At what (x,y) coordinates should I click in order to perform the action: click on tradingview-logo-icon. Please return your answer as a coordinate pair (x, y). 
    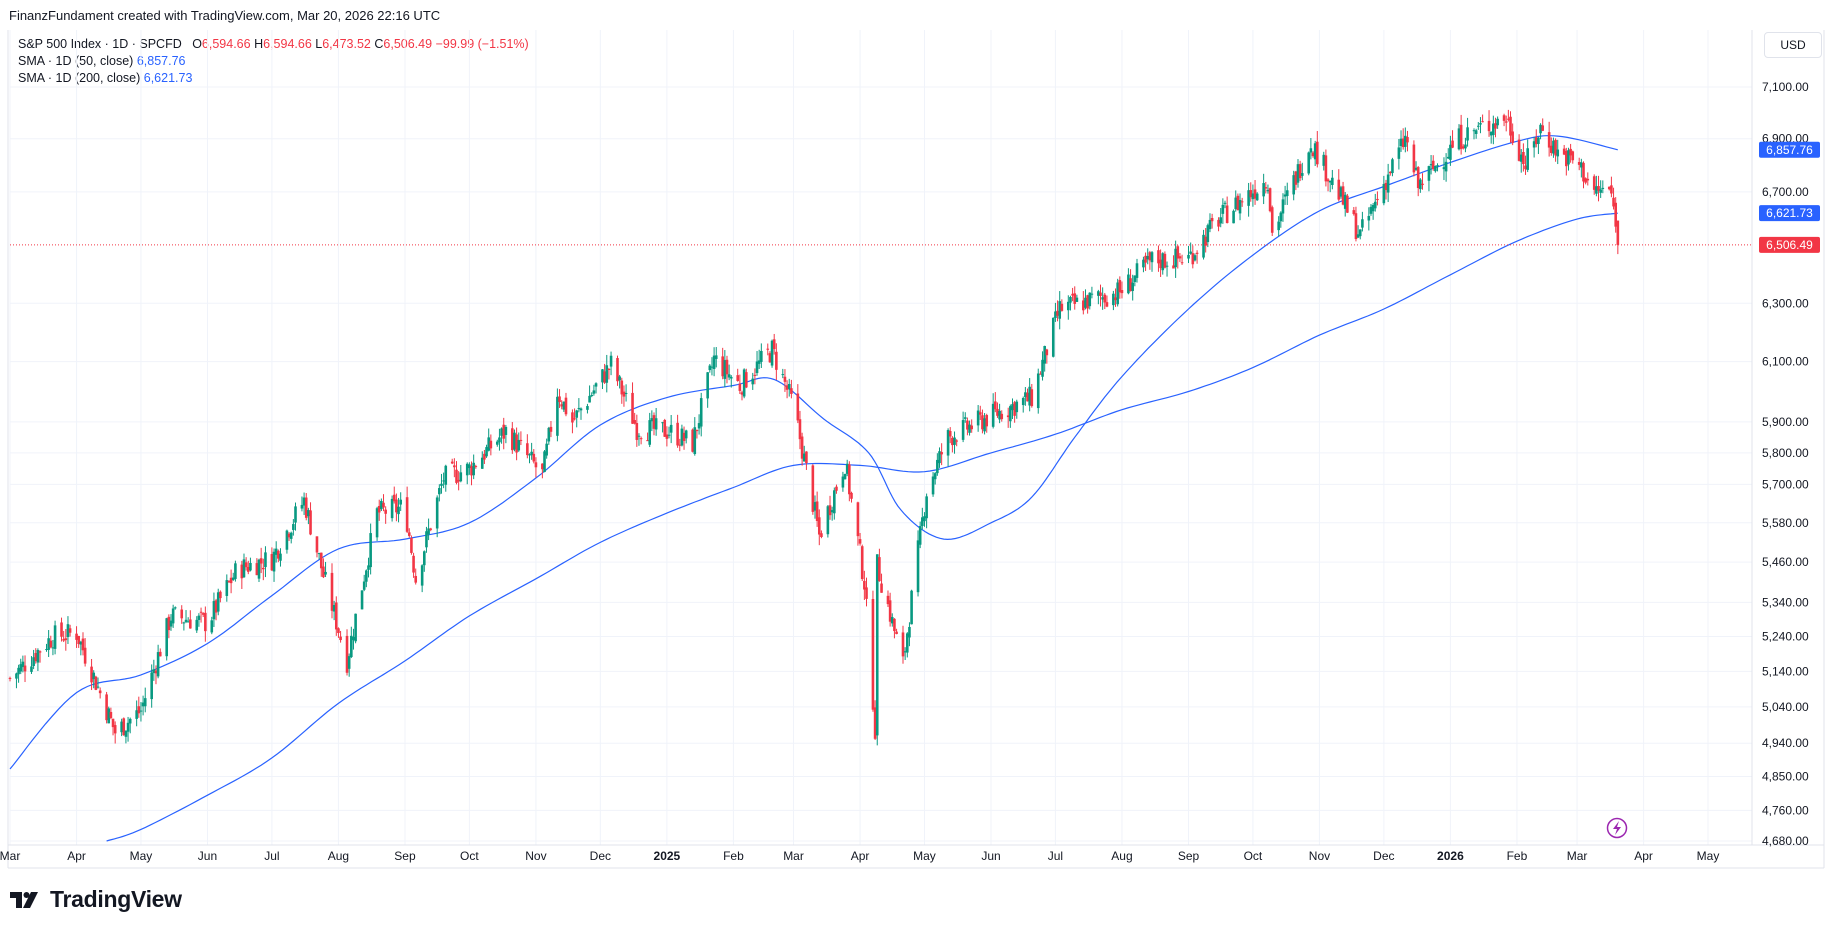
    Looking at the image, I should click on (24, 899).